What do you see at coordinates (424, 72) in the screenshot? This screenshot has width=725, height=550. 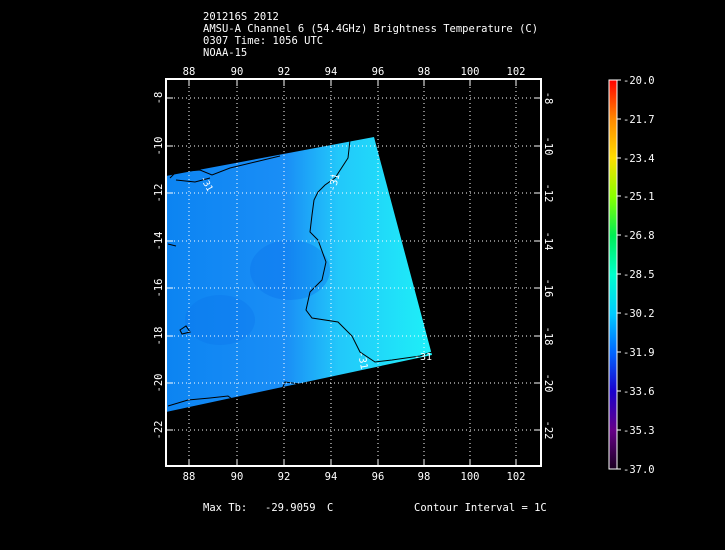 I see `lon-label-top: 98` at bounding box center [424, 72].